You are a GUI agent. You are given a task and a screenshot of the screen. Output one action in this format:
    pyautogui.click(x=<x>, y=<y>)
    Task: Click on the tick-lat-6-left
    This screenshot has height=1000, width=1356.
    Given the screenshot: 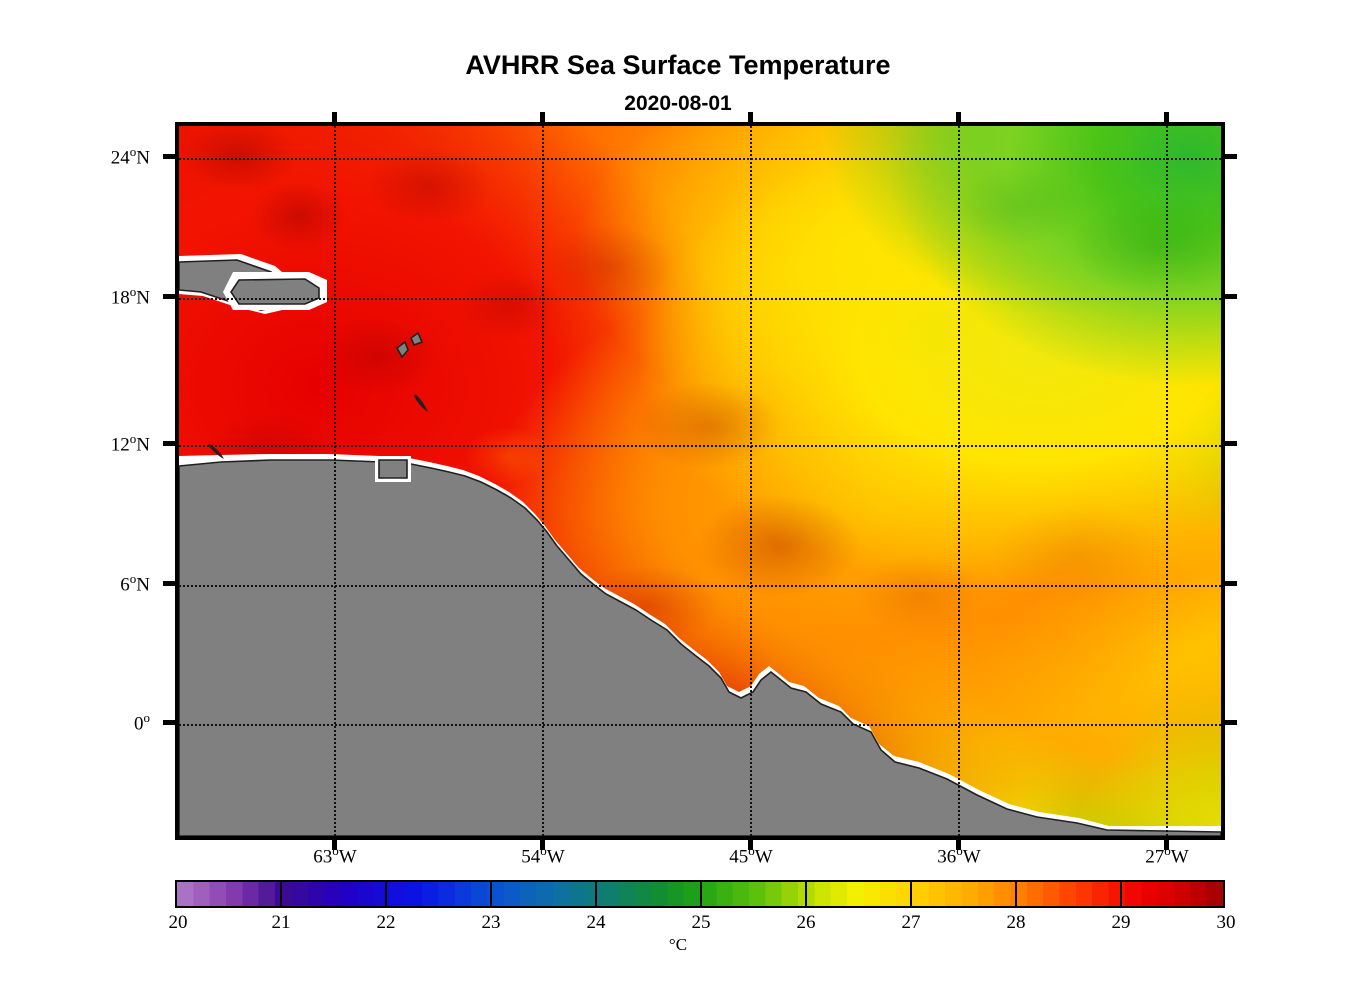 What is the action you would take?
    pyautogui.click(x=169, y=583)
    